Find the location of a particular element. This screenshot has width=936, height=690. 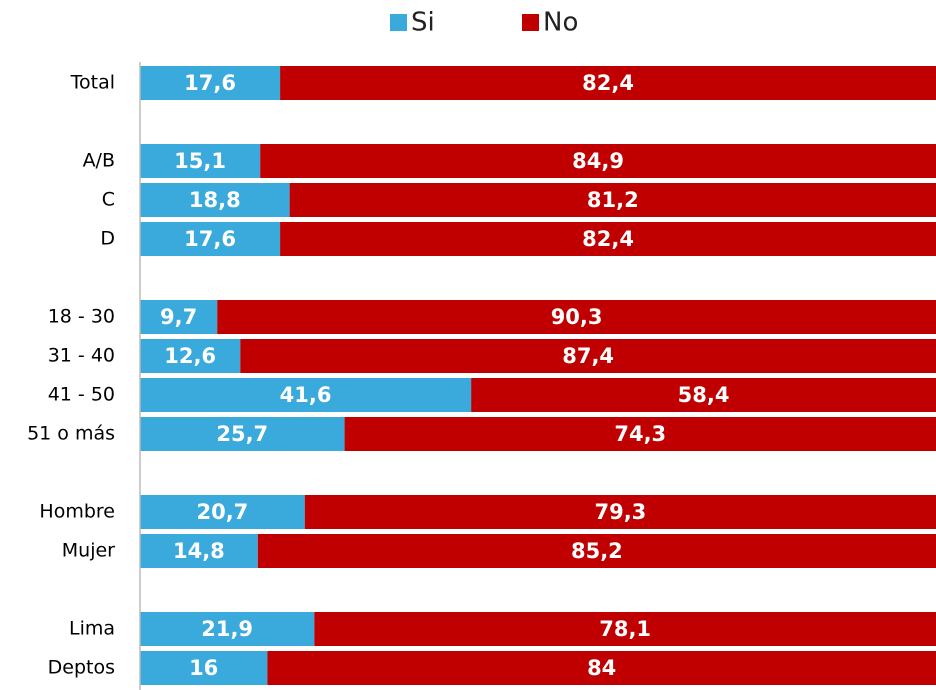

y-tick-label: A/B is located at coordinates (99, 161).